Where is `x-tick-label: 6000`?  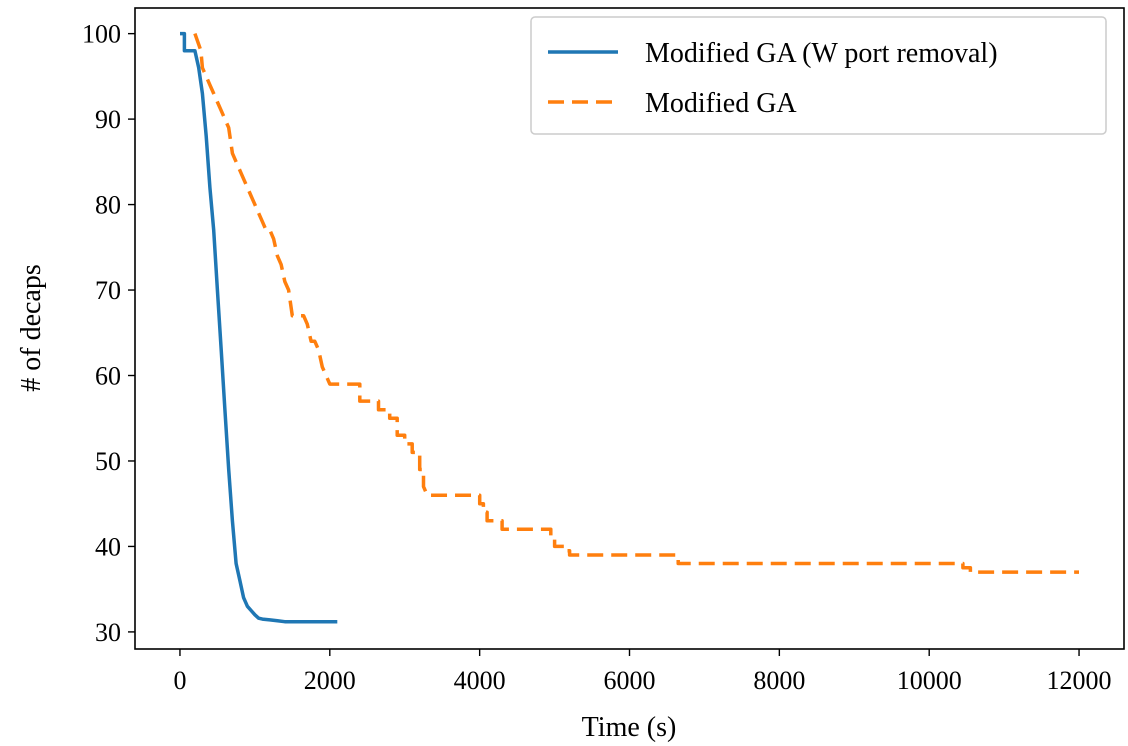 x-tick-label: 6000 is located at coordinates (630, 680).